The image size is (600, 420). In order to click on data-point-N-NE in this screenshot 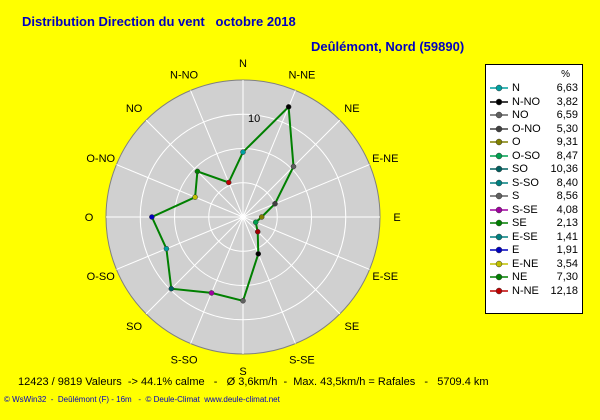, I will do `click(288, 107)`.